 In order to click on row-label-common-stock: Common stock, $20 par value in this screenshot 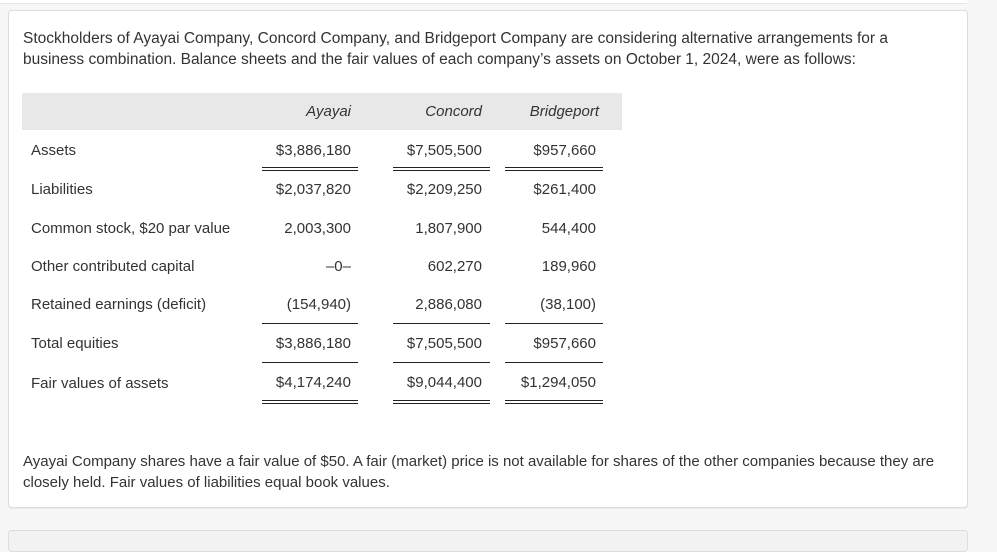, I will do `click(131, 228)`.